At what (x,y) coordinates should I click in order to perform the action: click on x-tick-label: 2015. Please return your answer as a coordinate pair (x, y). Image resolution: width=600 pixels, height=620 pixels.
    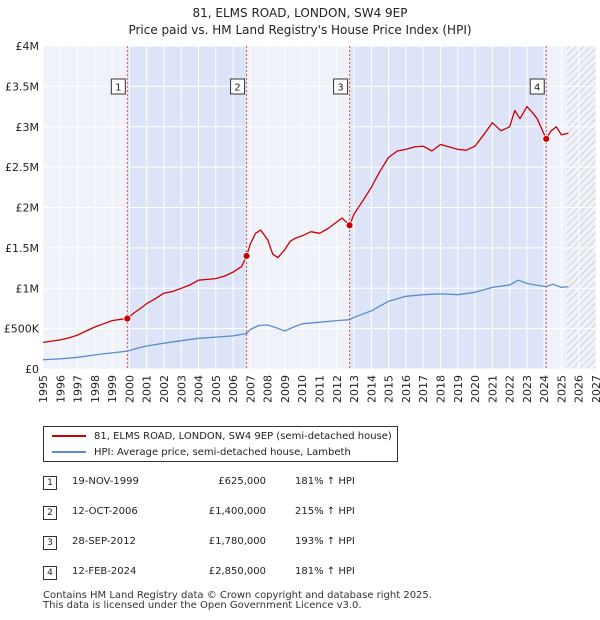
    Looking at the image, I should click on (389, 389).